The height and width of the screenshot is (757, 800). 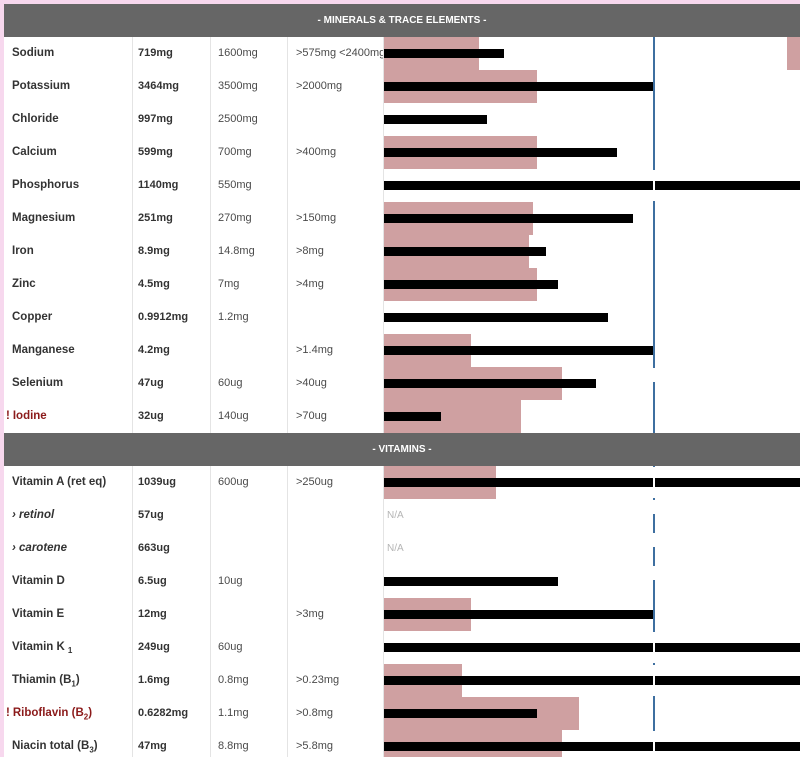 I want to click on nutrient-row: Vitamin E 12mg >3mg, so click(x=402, y=614).